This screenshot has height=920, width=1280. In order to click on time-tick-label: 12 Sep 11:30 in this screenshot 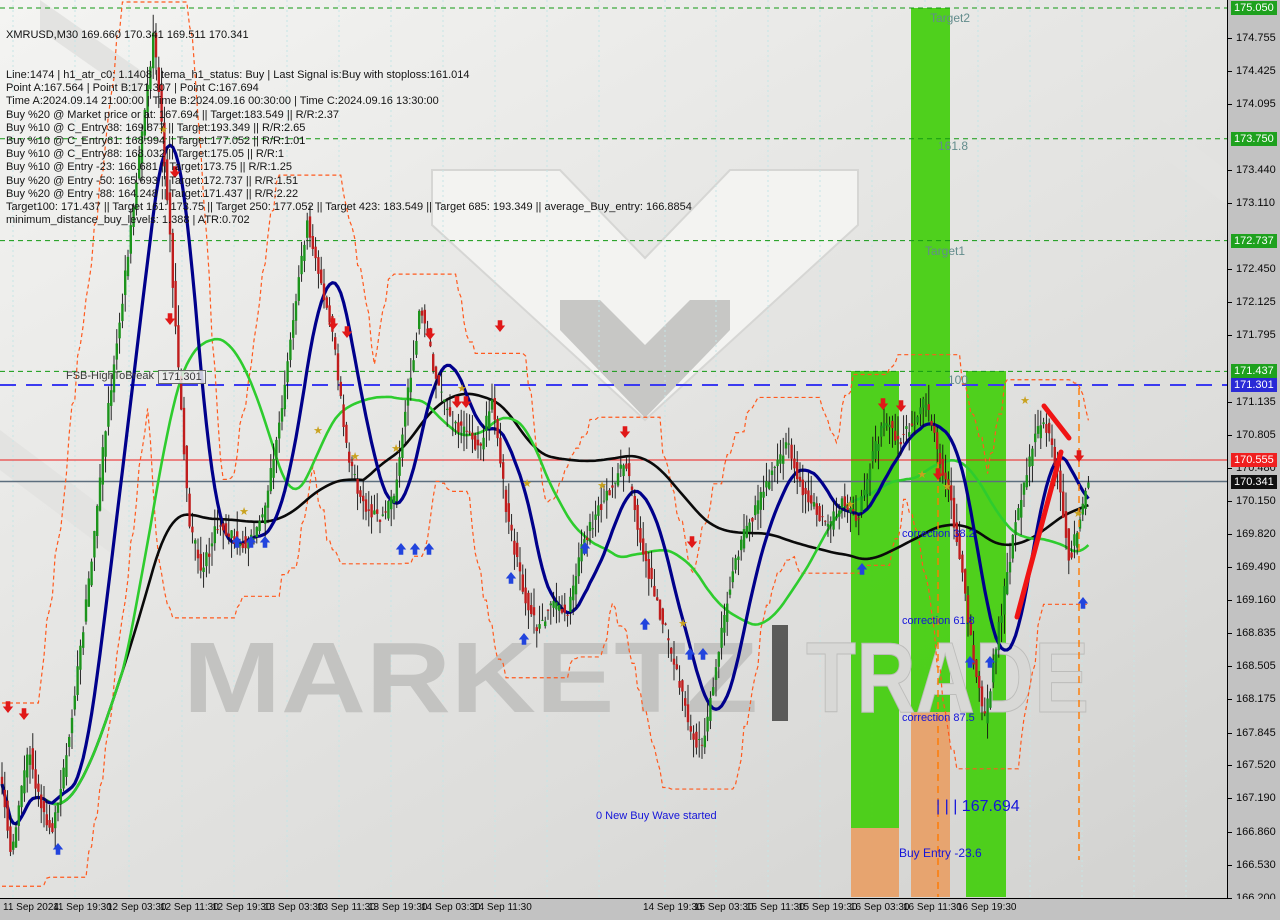, I will do `click(189, 907)`.